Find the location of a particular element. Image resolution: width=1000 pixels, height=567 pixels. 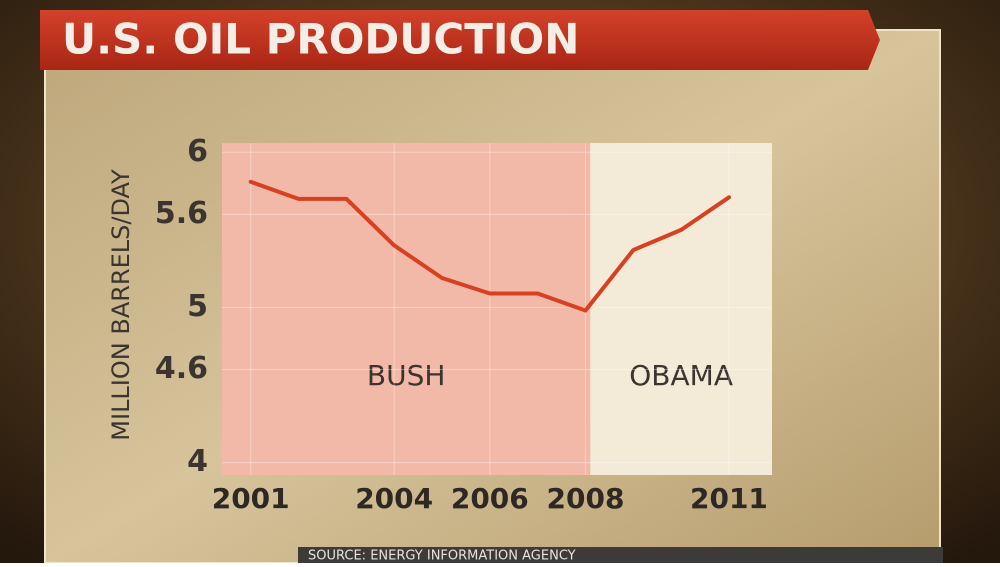

chart-title: U.S. OIL PRODUCTION is located at coordinates (320, 39).